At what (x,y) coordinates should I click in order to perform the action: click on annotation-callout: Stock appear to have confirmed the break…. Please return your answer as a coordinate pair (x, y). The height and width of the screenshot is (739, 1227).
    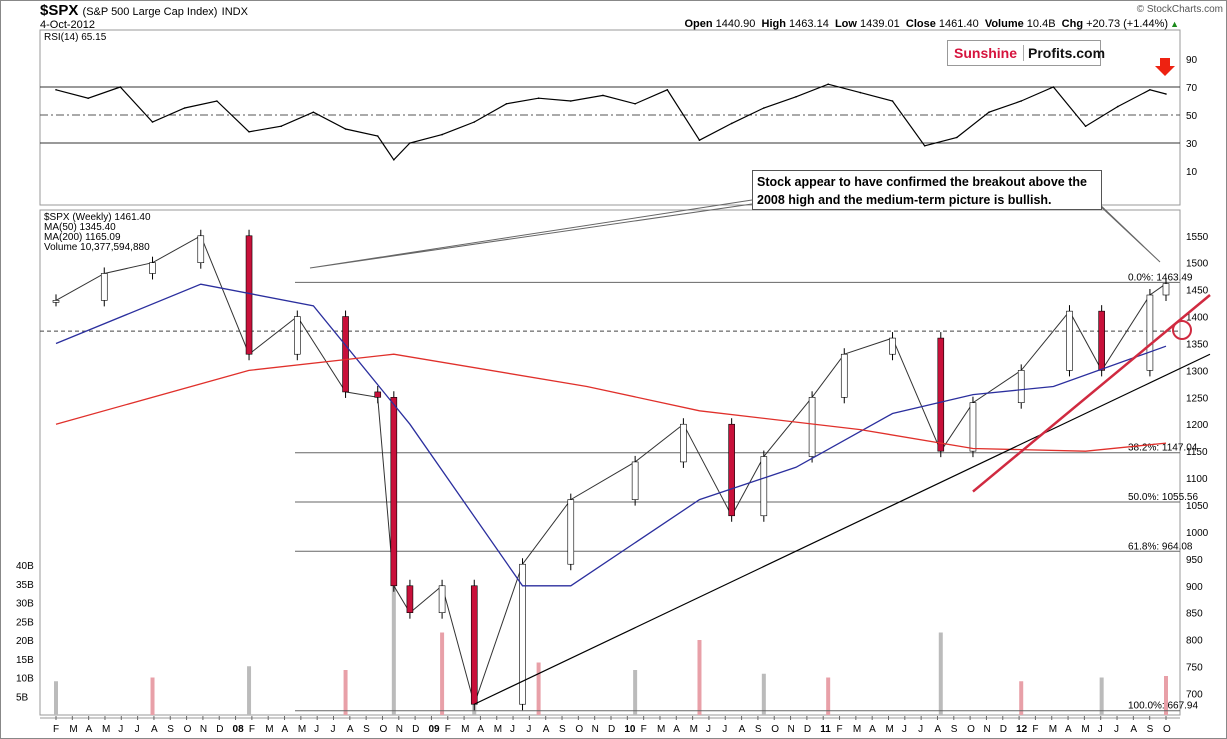
    Looking at the image, I should click on (927, 190).